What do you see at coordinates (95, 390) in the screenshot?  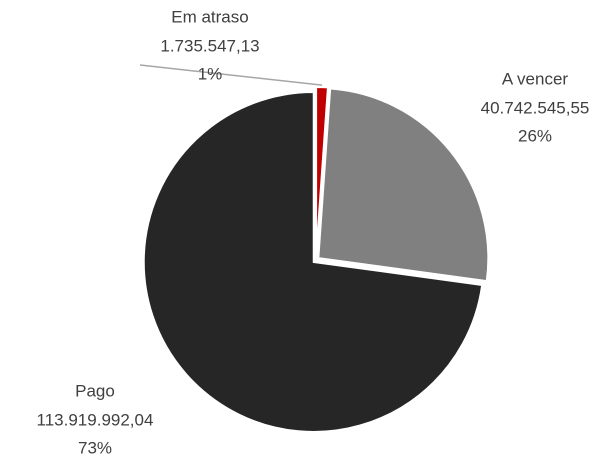 I see `slice-label: Pago` at bounding box center [95, 390].